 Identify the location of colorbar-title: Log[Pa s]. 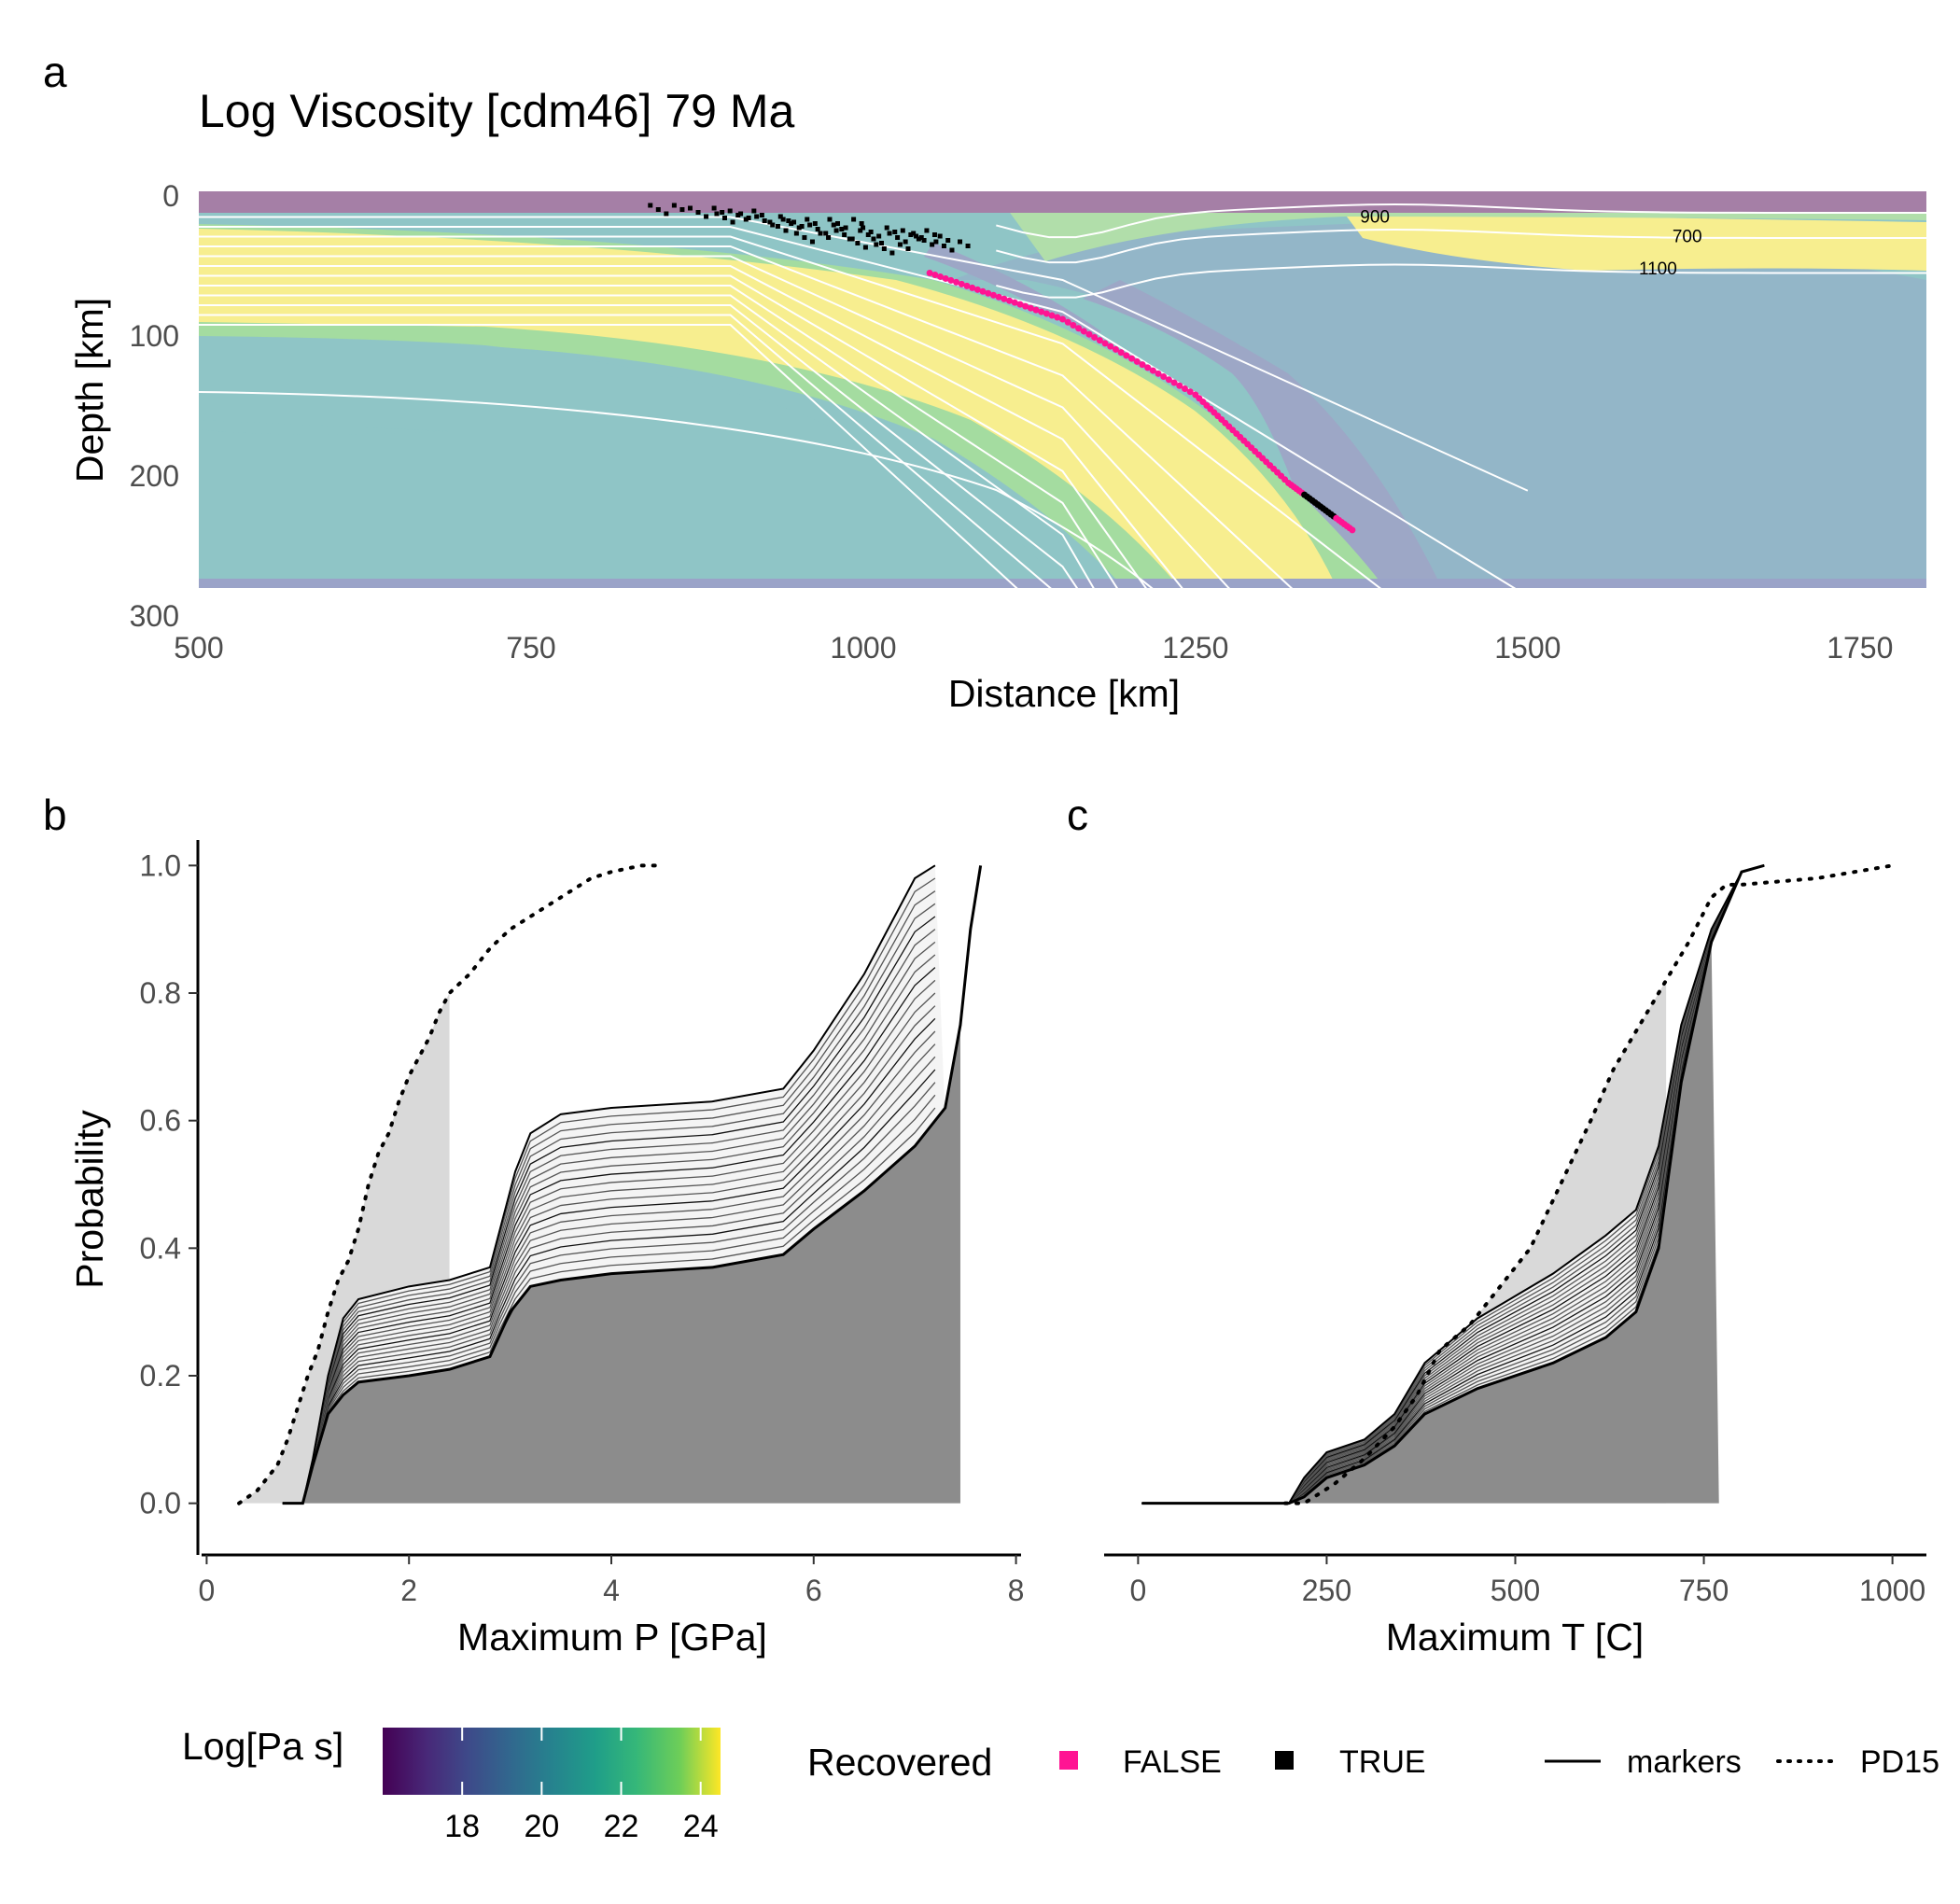
(262, 1746).